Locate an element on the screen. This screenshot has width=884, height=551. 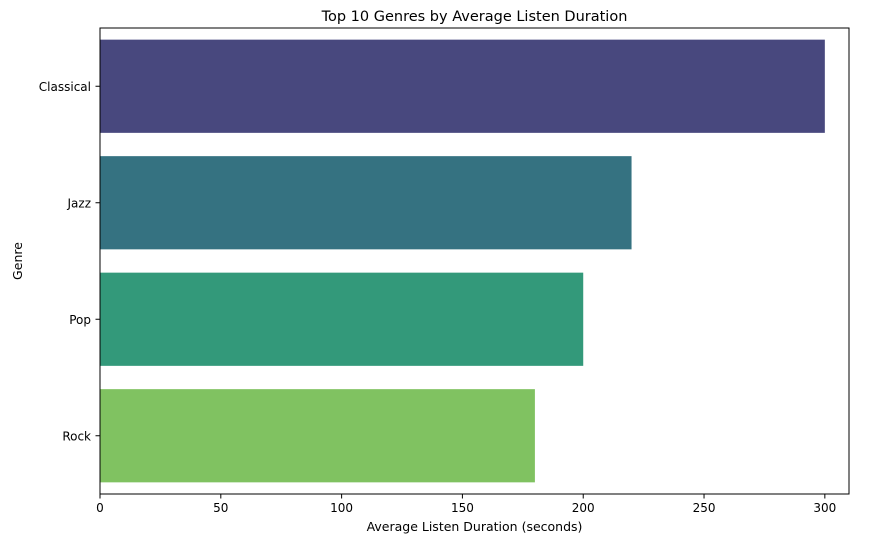
x-tick-label: 250 is located at coordinates (704, 508).